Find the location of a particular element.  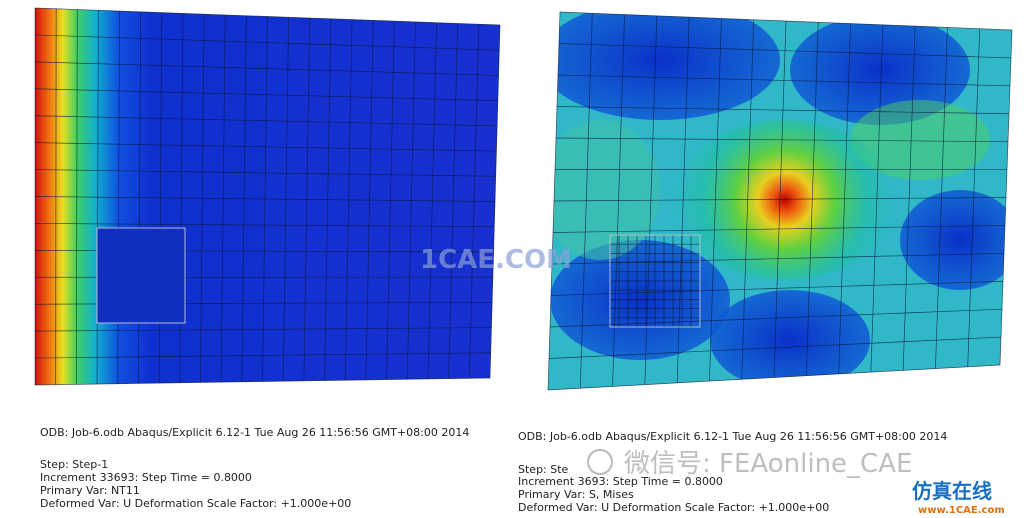

url-watermark: www.1CAE.com is located at coordinates (961, 510).